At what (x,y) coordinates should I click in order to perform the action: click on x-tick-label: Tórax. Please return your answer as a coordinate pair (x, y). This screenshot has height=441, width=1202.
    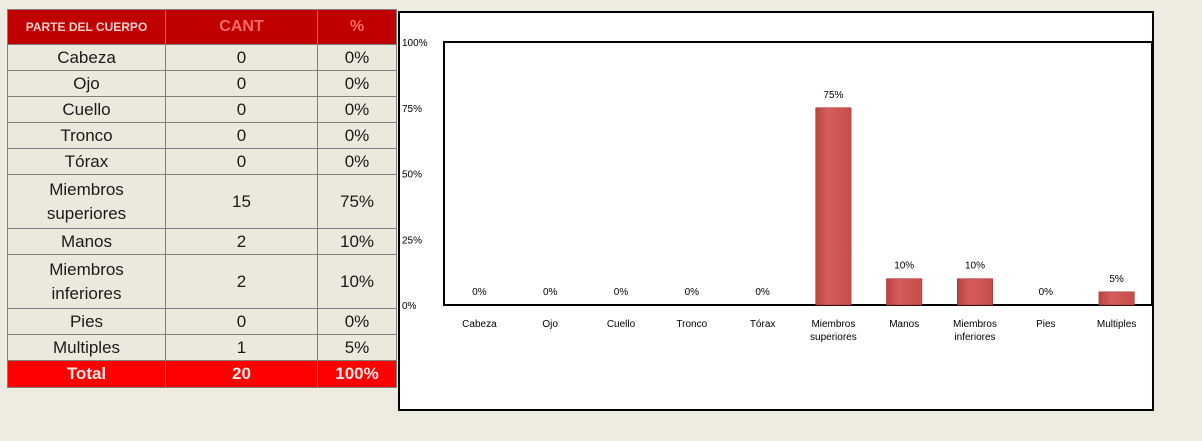
    Looking at the image, I should click on (763, 324).